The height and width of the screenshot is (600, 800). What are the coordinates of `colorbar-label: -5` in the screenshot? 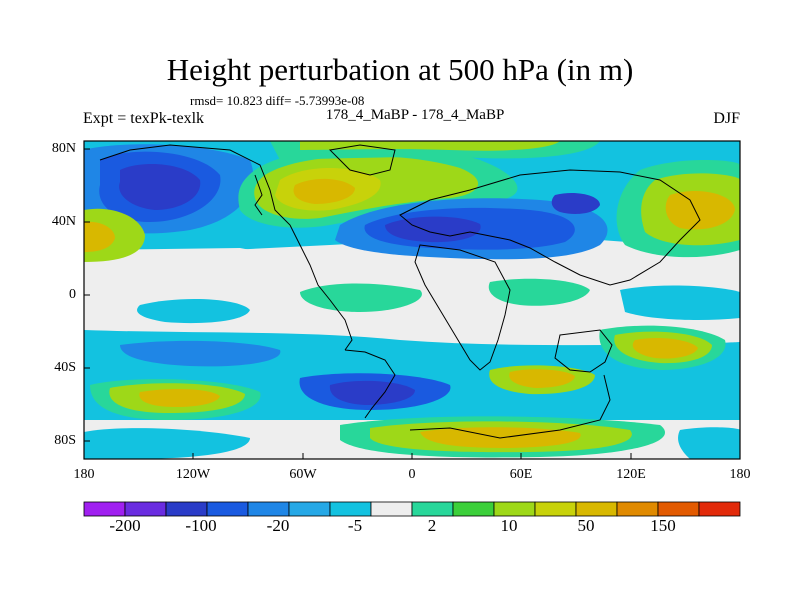 It's located at (355, 525).